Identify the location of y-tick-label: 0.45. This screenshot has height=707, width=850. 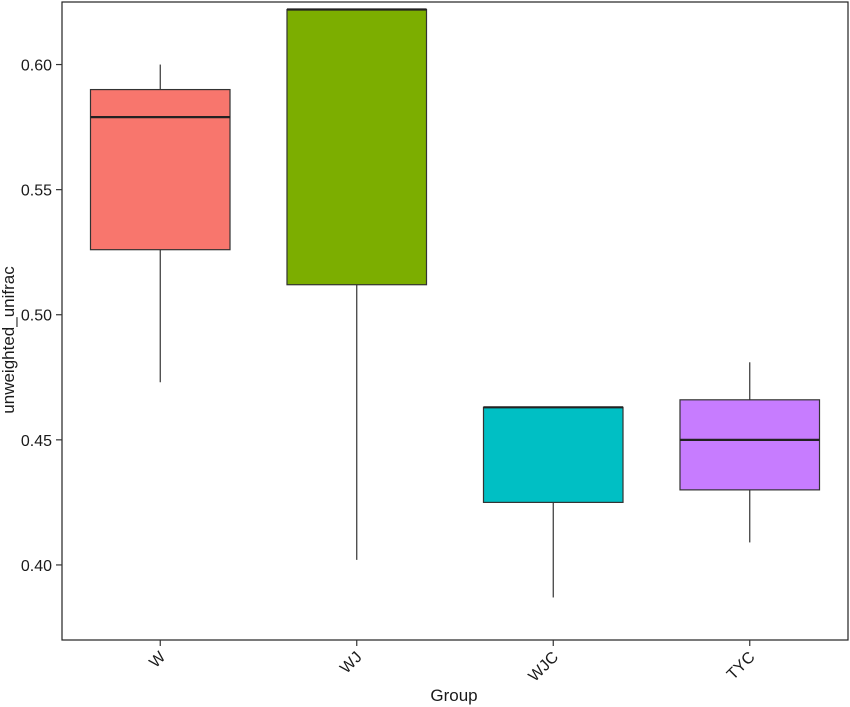
(36, 441).